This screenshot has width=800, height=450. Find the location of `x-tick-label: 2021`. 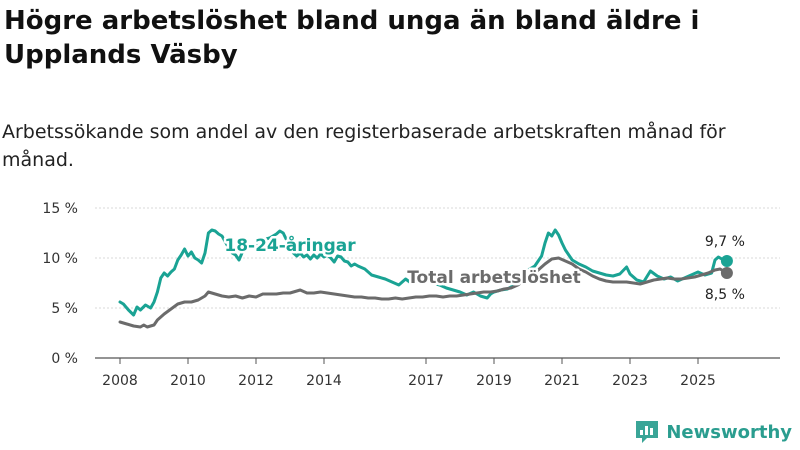

x-tick-label: 2021 is located at coordinates (562, 381).